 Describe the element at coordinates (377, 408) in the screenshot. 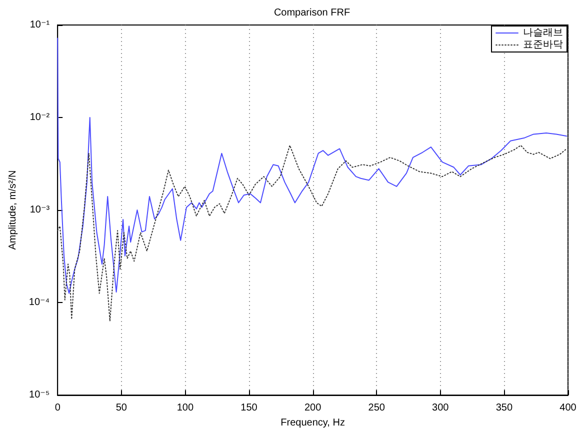

I see `x-tick-label: 250` at that location.